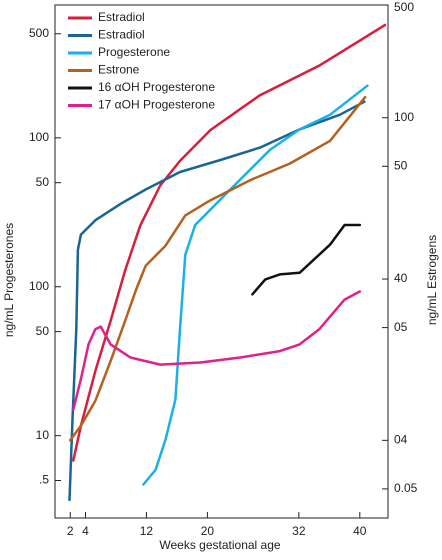  Describe the element at coordinates (401, 327) in the screenshot. I see `y2-tick-label: 05` at that location.